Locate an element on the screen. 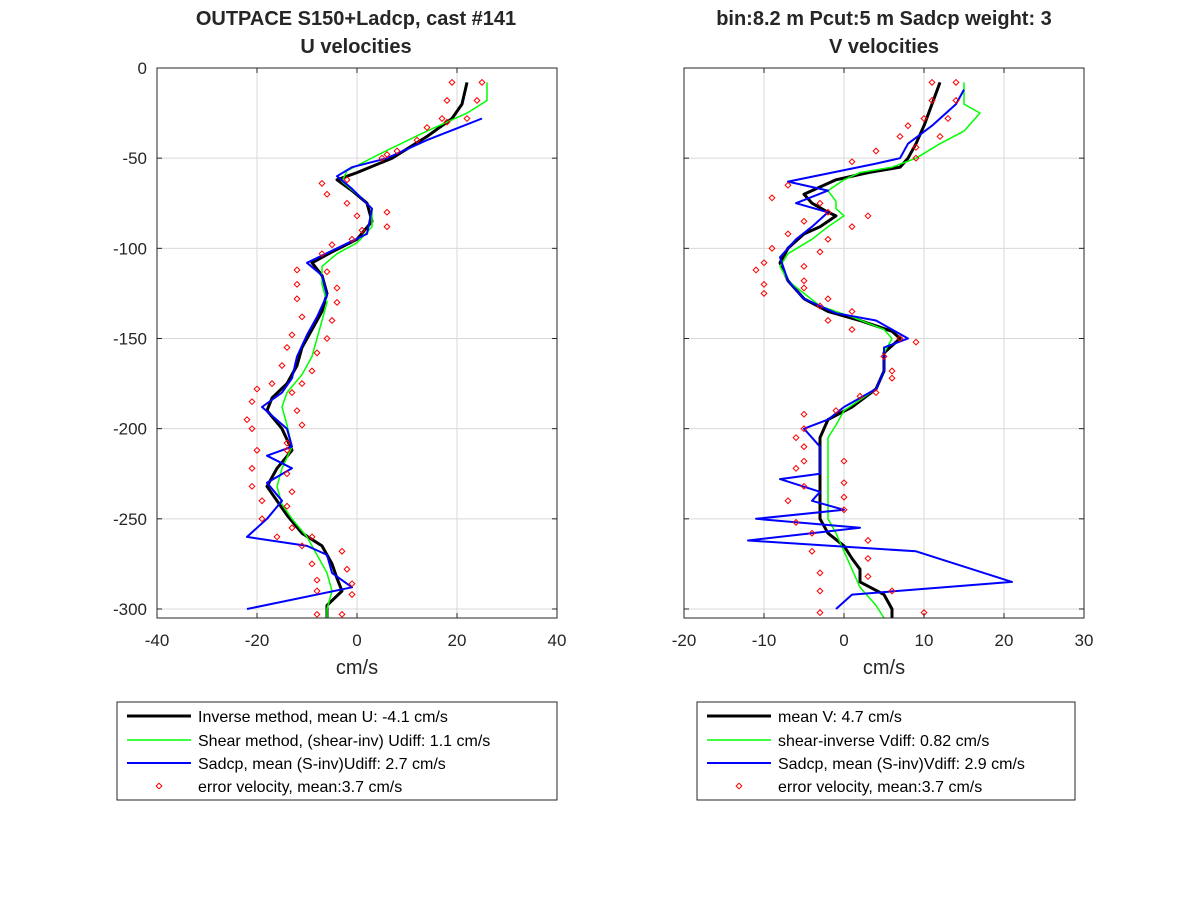 Image resolution: width=1200 pixels, height=905 pixels. v-xaxis-label: cm/s is located at coordinates (884, 668).